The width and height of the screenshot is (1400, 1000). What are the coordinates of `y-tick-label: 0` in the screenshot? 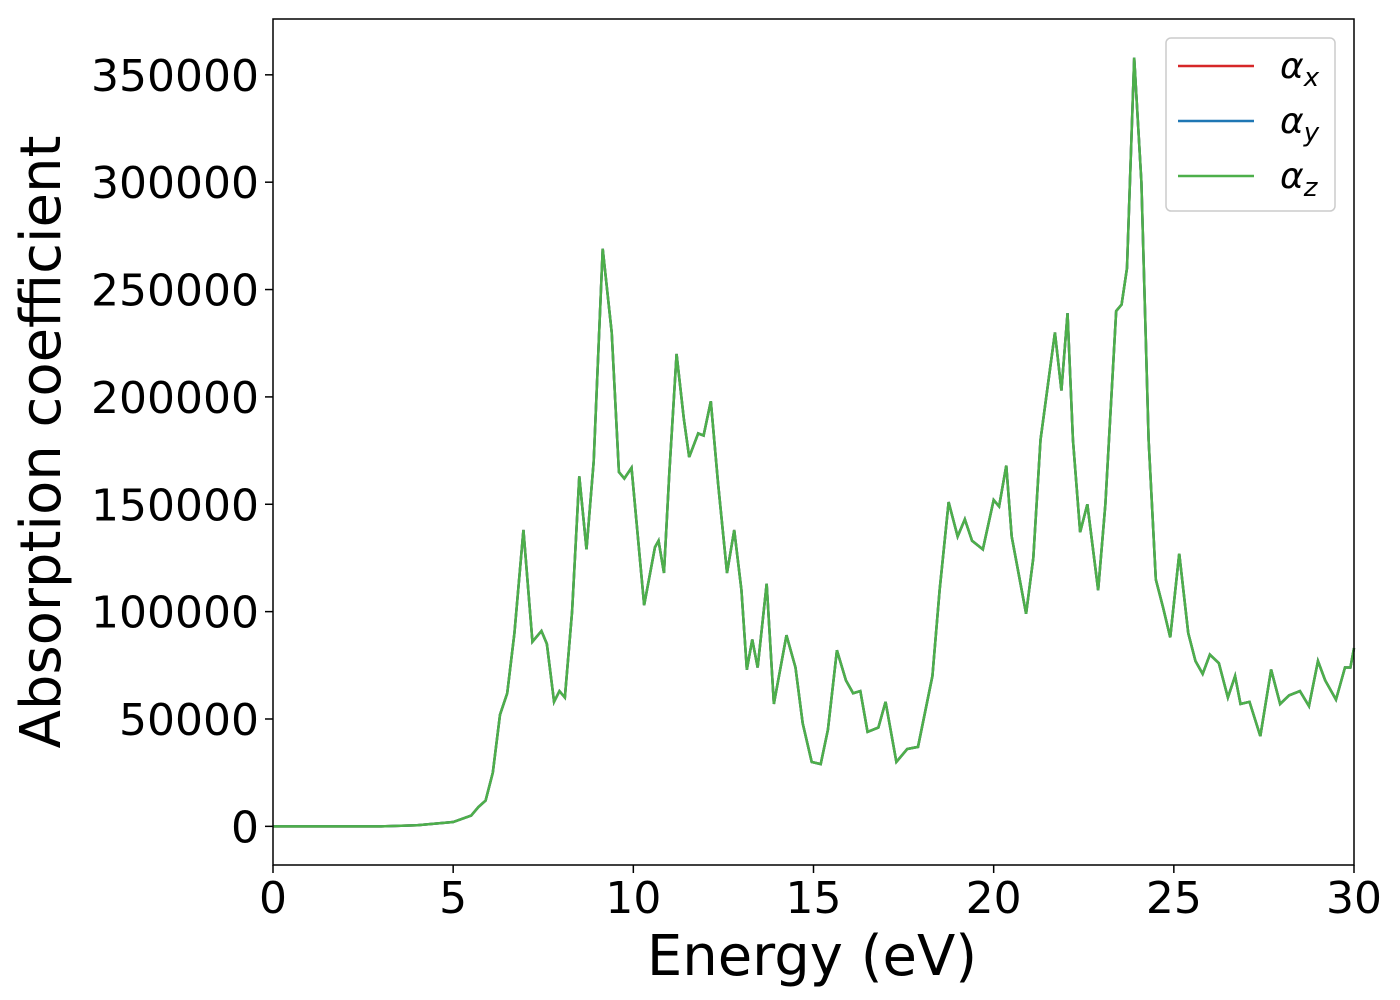 It's located at (245, 827).